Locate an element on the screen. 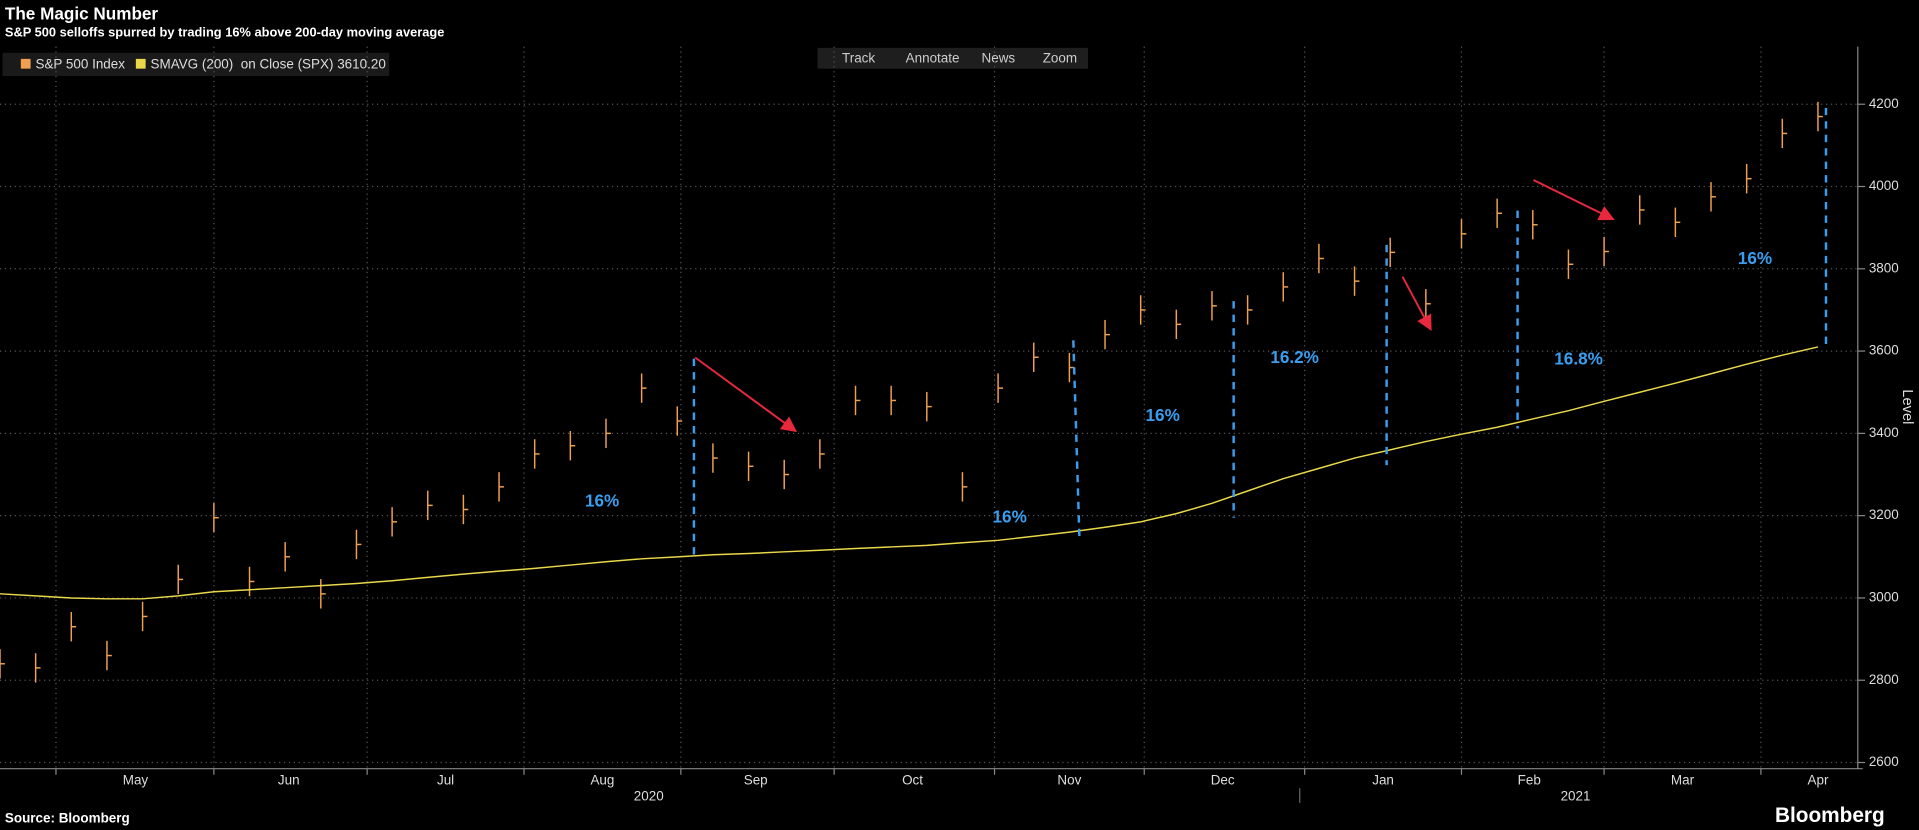 This screenshot has height=830, width=1919. chart-title: The Magic Number is located at coordinates (82, 13).